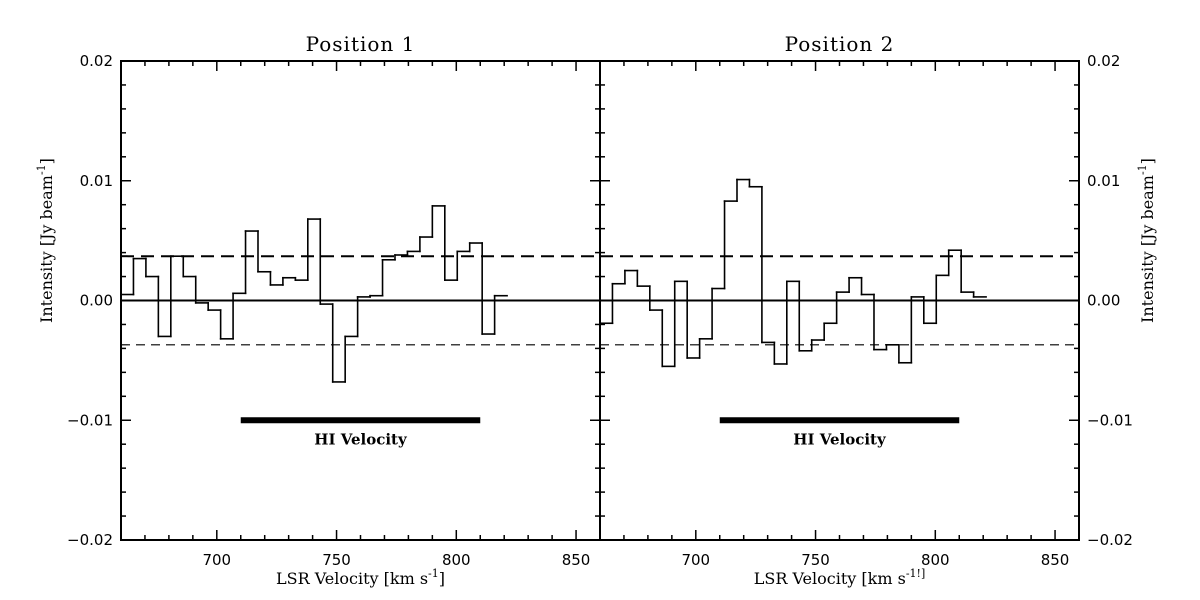 The image size is (1200, 600). What do you see at coordinates (840, 44) in the screenshot?
I see `panel-title: Position 2` at bounding box center [840, 44].